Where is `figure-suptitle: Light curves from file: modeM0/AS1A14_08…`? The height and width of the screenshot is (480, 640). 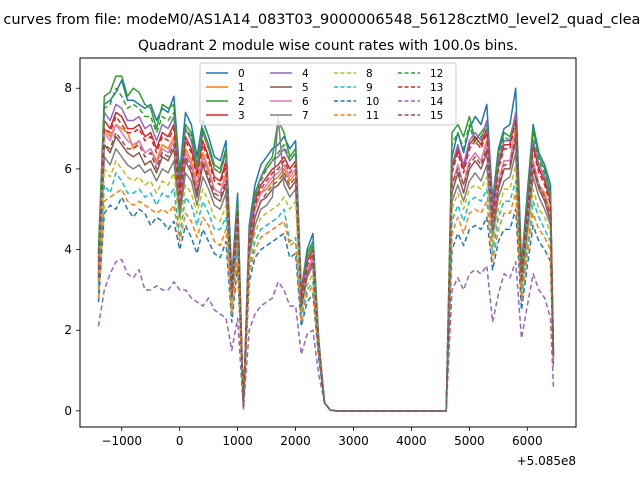 figure-suptitle: Light curves from file: modeM0/AS1A14_08… is located at coordinates (320, 20).